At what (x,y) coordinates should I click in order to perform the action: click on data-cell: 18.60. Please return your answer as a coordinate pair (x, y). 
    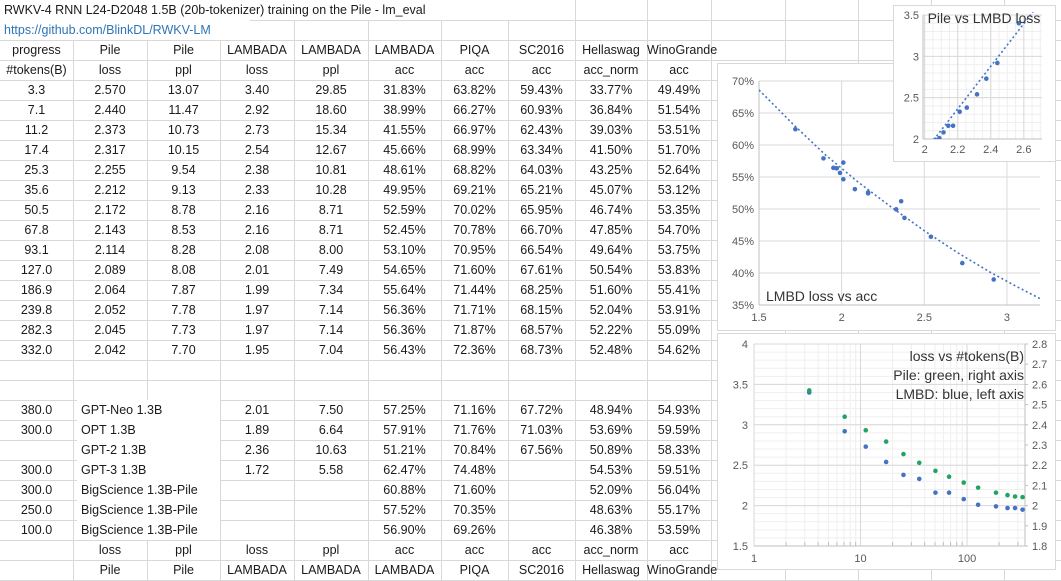
    Looking at the image, I should click on (331, 110).